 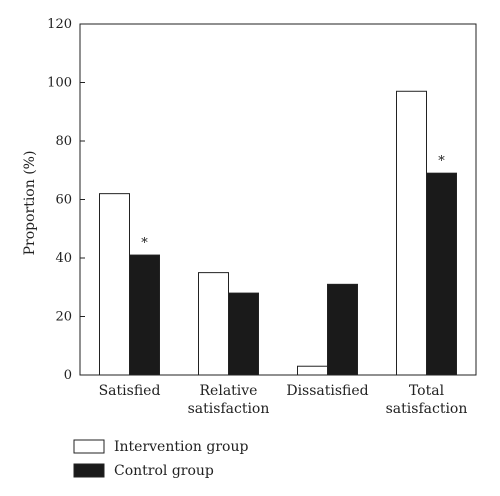 What do you see at coordinates (427, 391) in the screenshot?
I see `x-category-label: Total` at bounding box center [427, 391].